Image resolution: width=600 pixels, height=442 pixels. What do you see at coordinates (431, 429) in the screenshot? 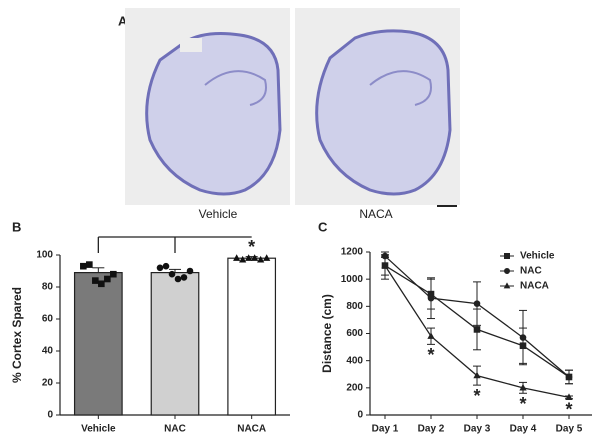
I see `x-tick-label: Day 2` at bounding box center [431, 429].